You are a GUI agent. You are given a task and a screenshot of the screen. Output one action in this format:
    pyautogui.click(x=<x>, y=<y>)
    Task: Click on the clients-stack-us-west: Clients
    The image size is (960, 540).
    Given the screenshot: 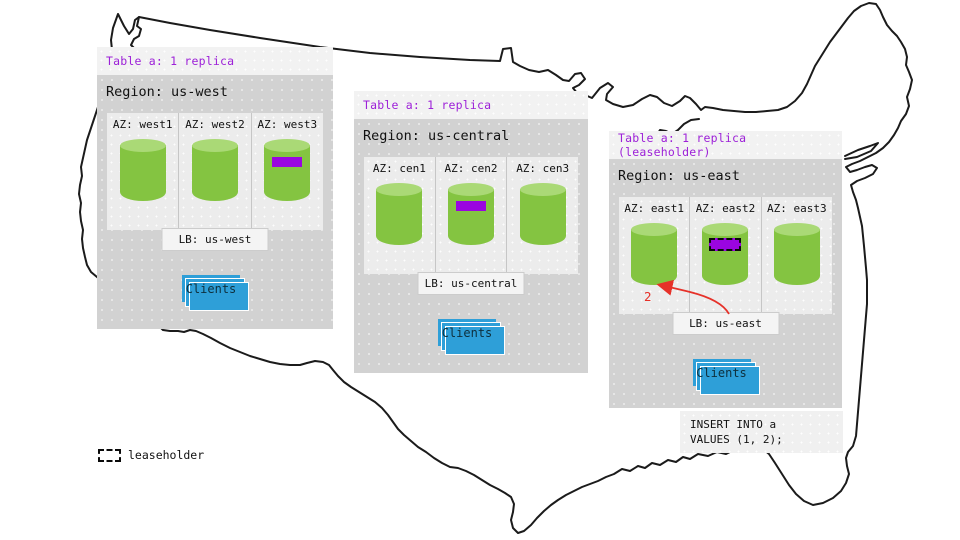 What is the action you would take?
    pyautogui.click(x=215, y=293)
    